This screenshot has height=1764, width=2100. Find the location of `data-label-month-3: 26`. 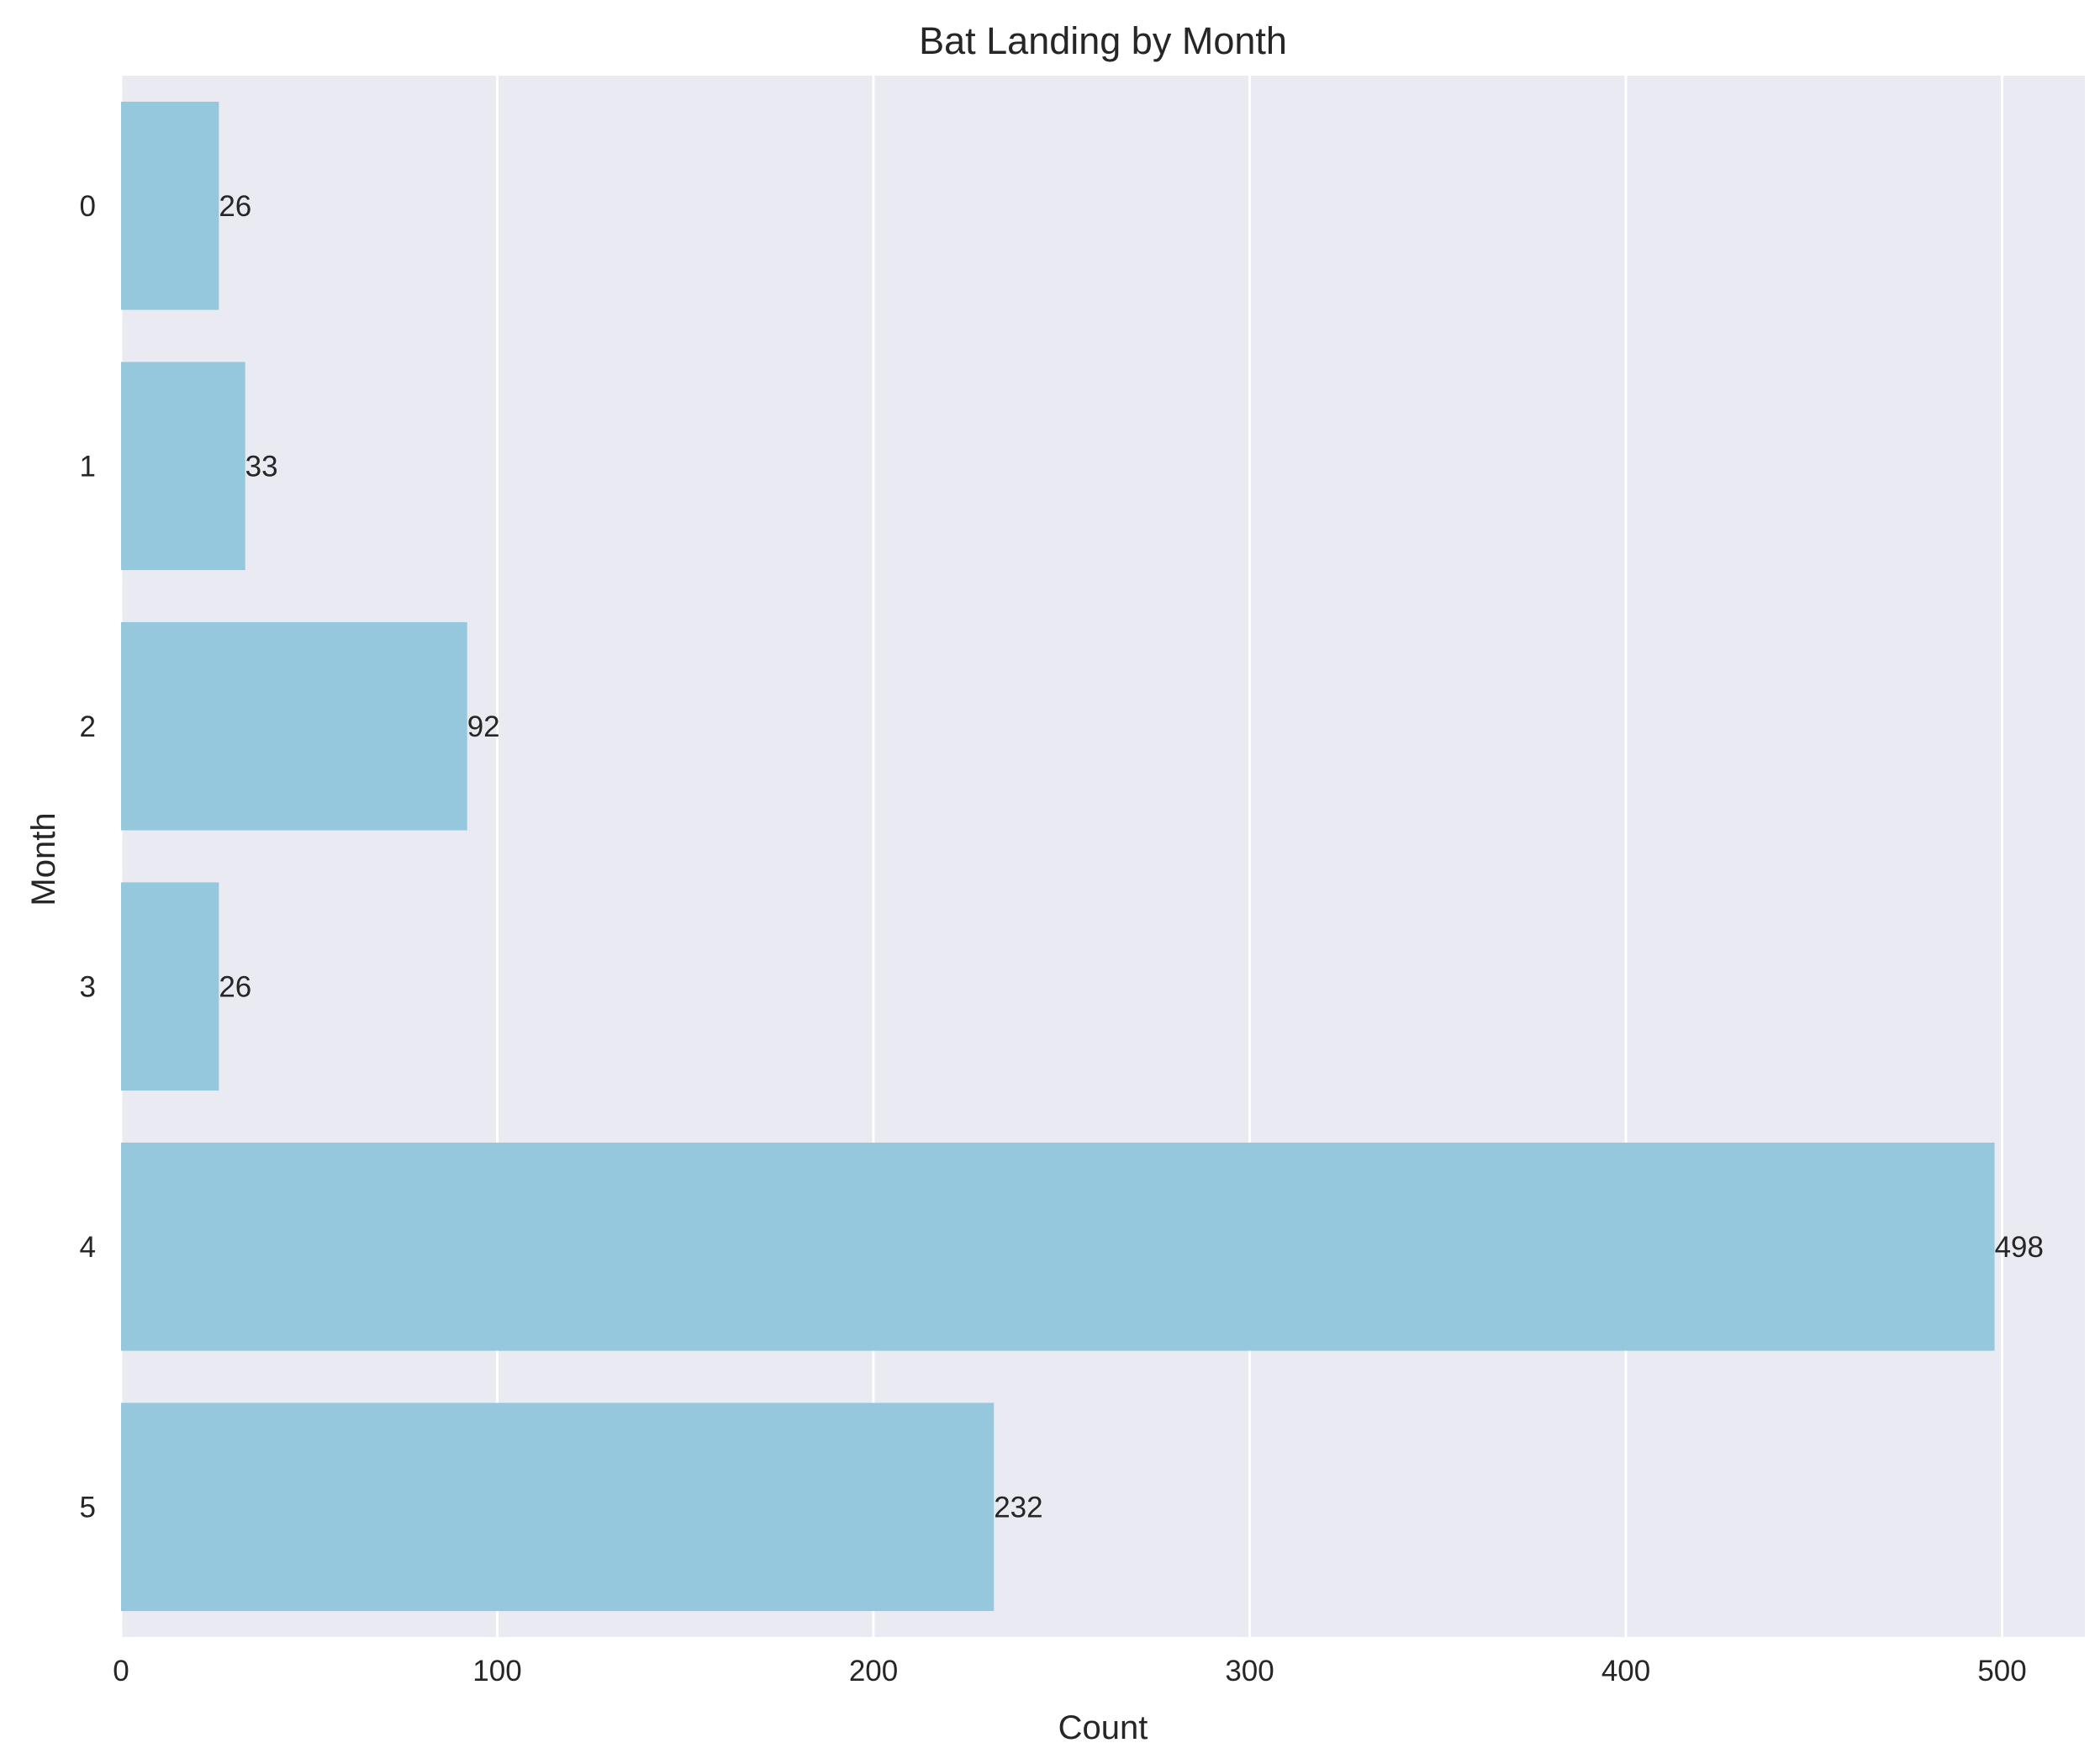

data-label-month-3: 26 is located at coordinates (235, 986).